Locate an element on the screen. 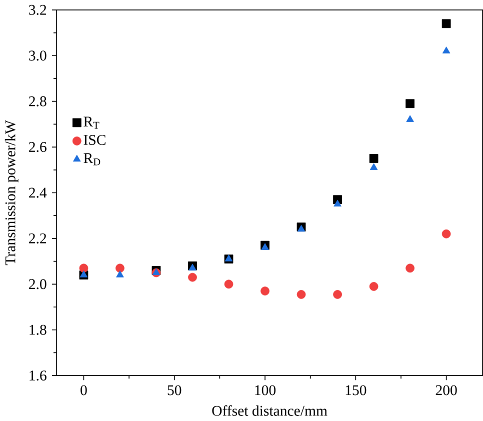 Image resolution: width=483 pixels, height=421 pixels. x-tick-label: 200 is located at coordinates (446, 390).